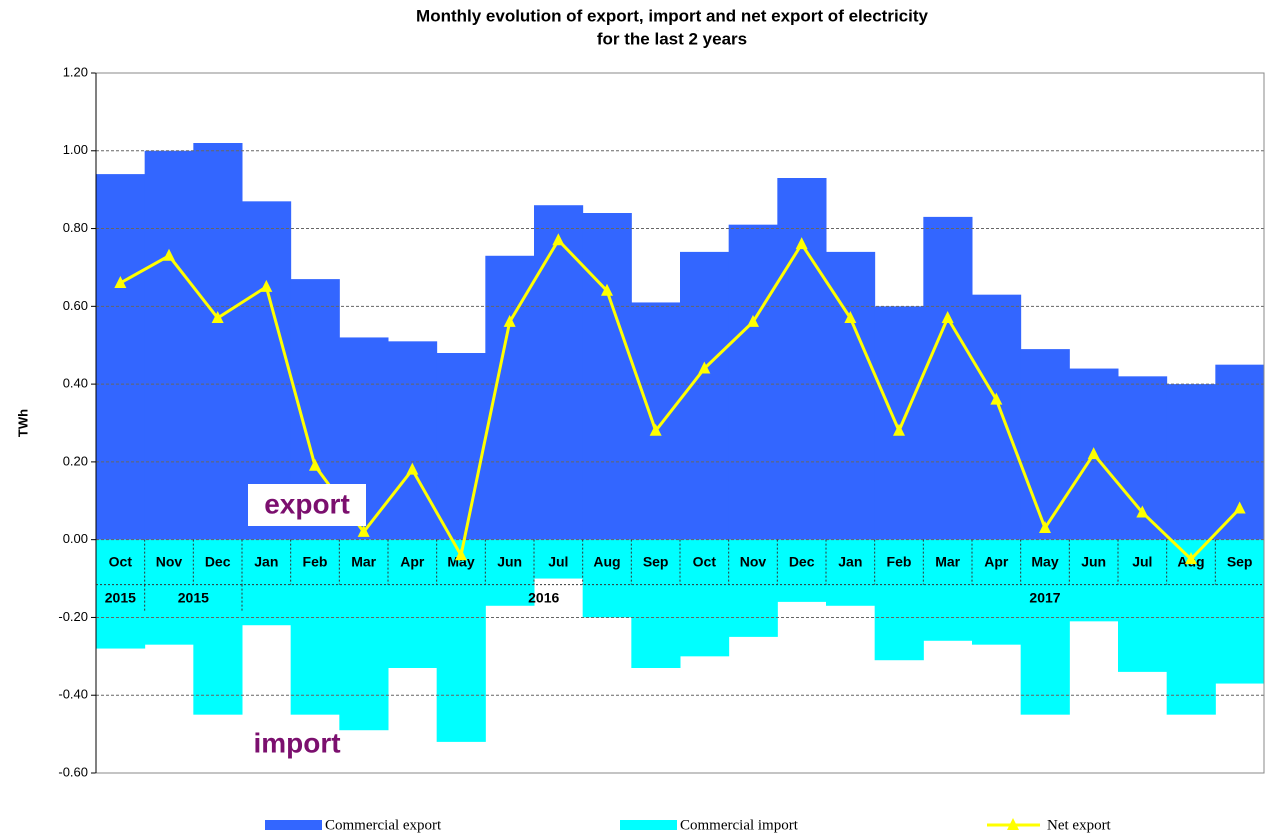 The image size is (1265, 839). I want to click on annotation: import, so click(296, 742).